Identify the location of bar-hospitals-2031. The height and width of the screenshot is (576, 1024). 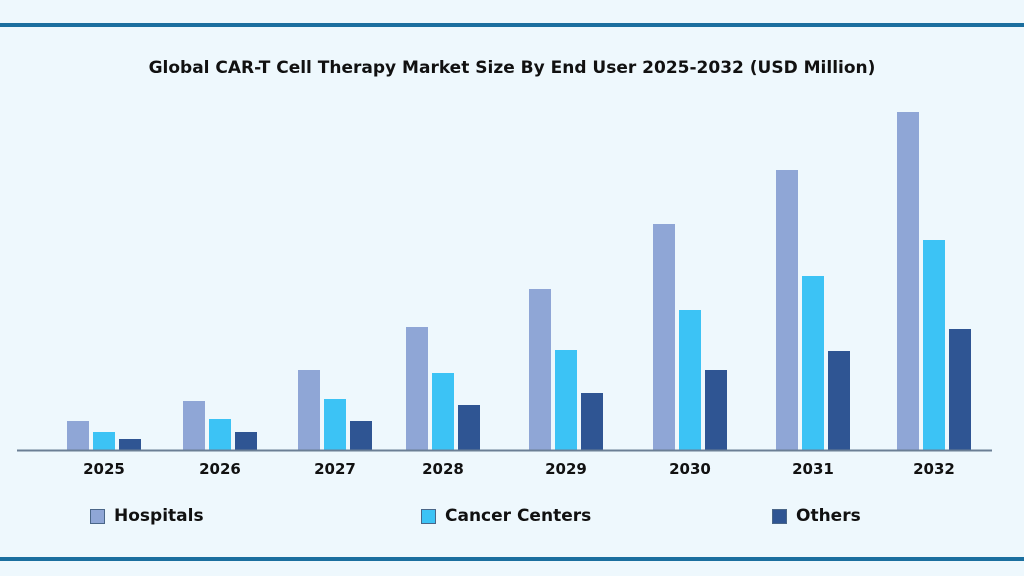
(787, 310).